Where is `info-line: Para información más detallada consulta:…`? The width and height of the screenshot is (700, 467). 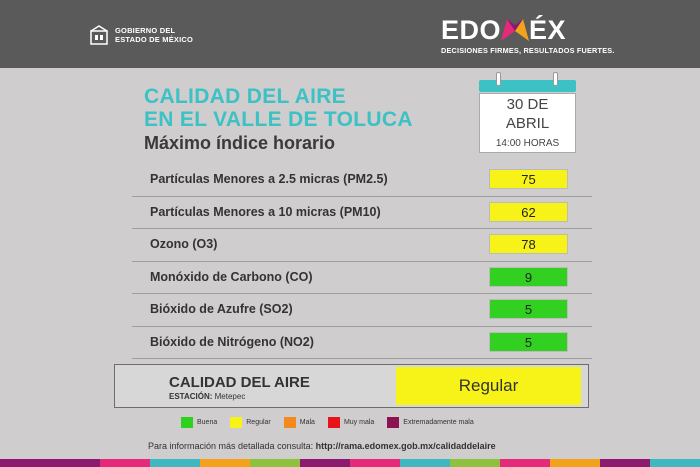 info-line: Para información más detallada consulta:… is located at coordinates (322, 446).